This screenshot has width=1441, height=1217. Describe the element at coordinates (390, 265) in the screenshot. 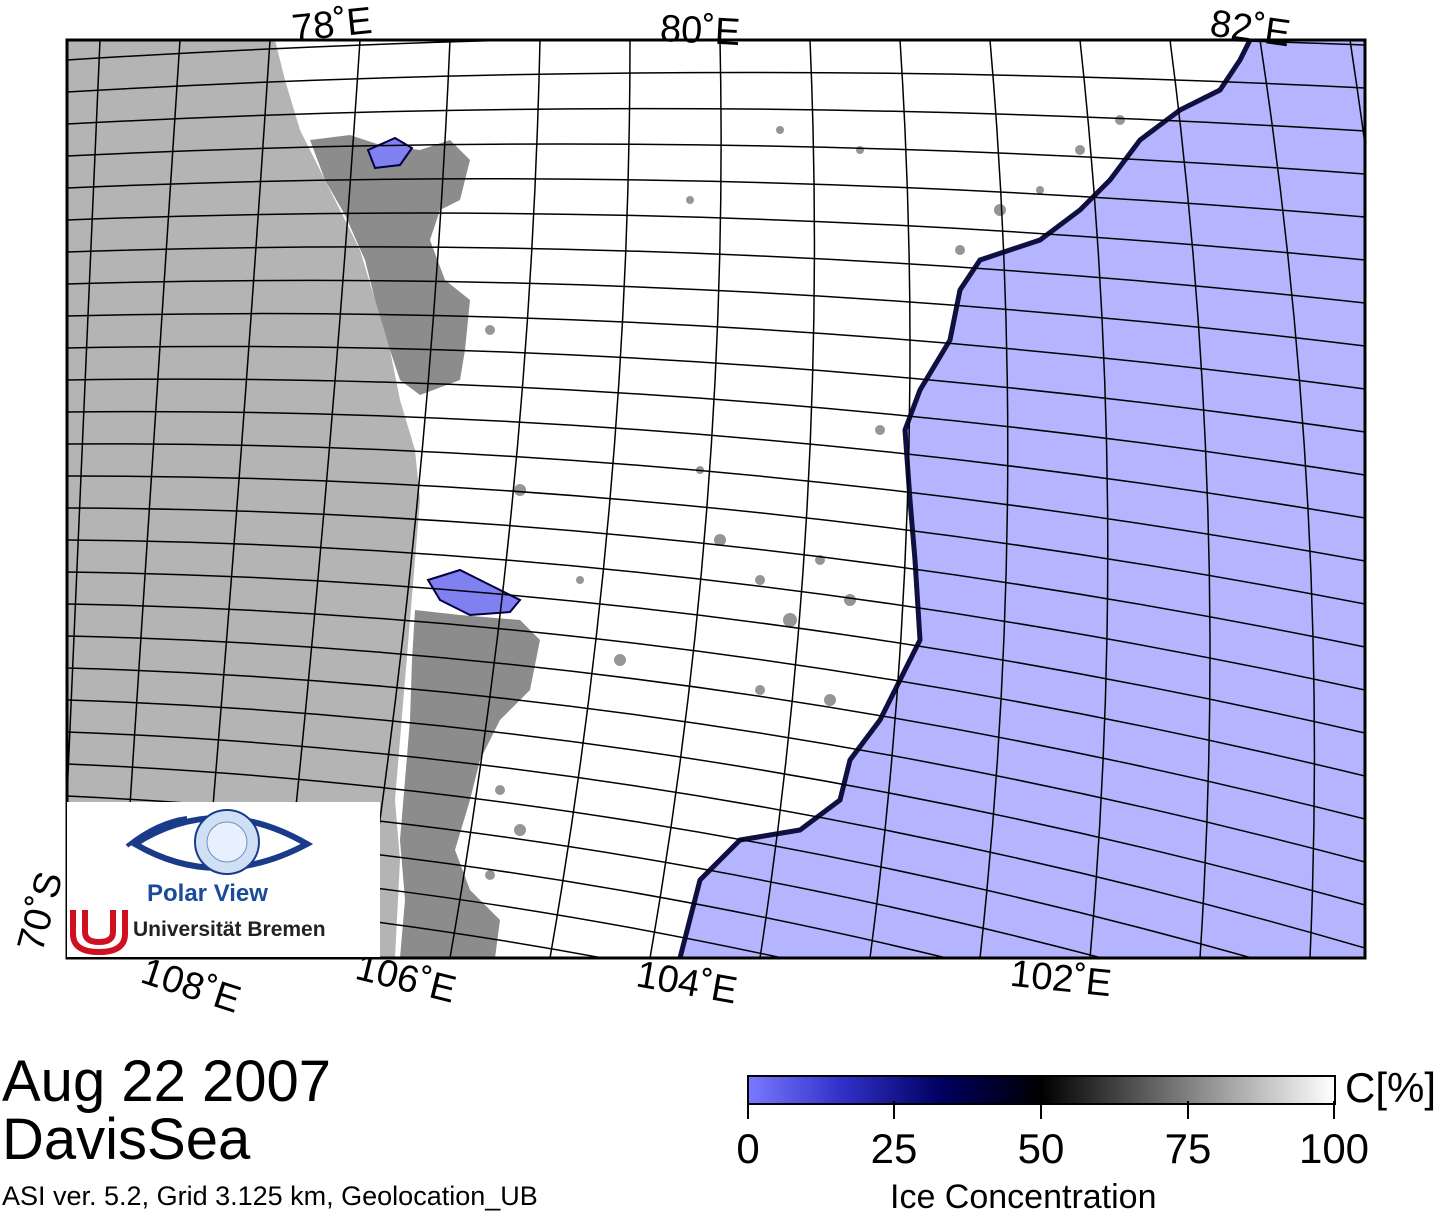

I see `ice-shelf-area` at that location.